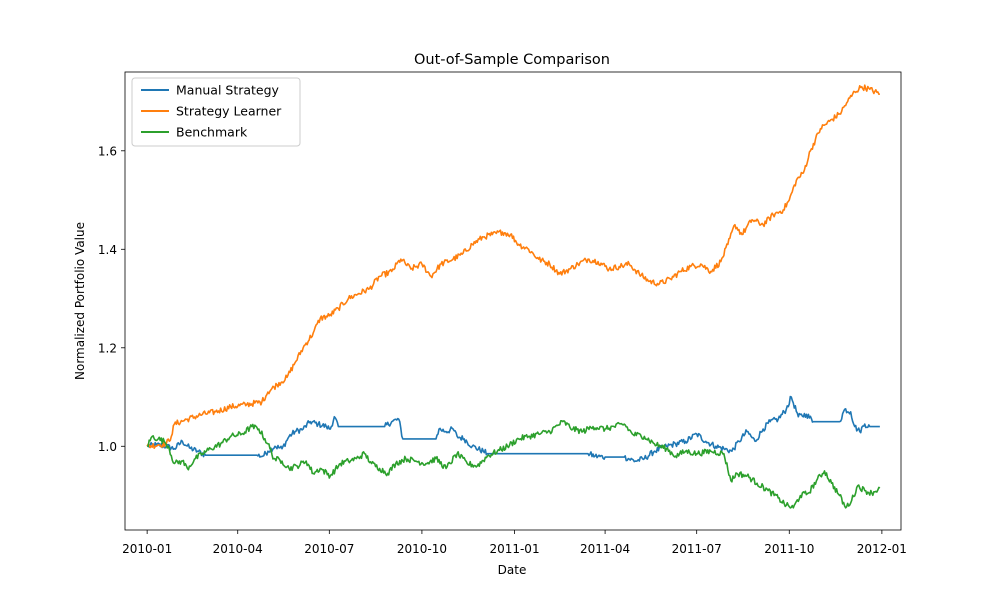 This screenshot has width=1000, height=600. Describe the element at coordinates (422, 549) in the screenshot. I see `x-tick-label: 2010-10` at that location.